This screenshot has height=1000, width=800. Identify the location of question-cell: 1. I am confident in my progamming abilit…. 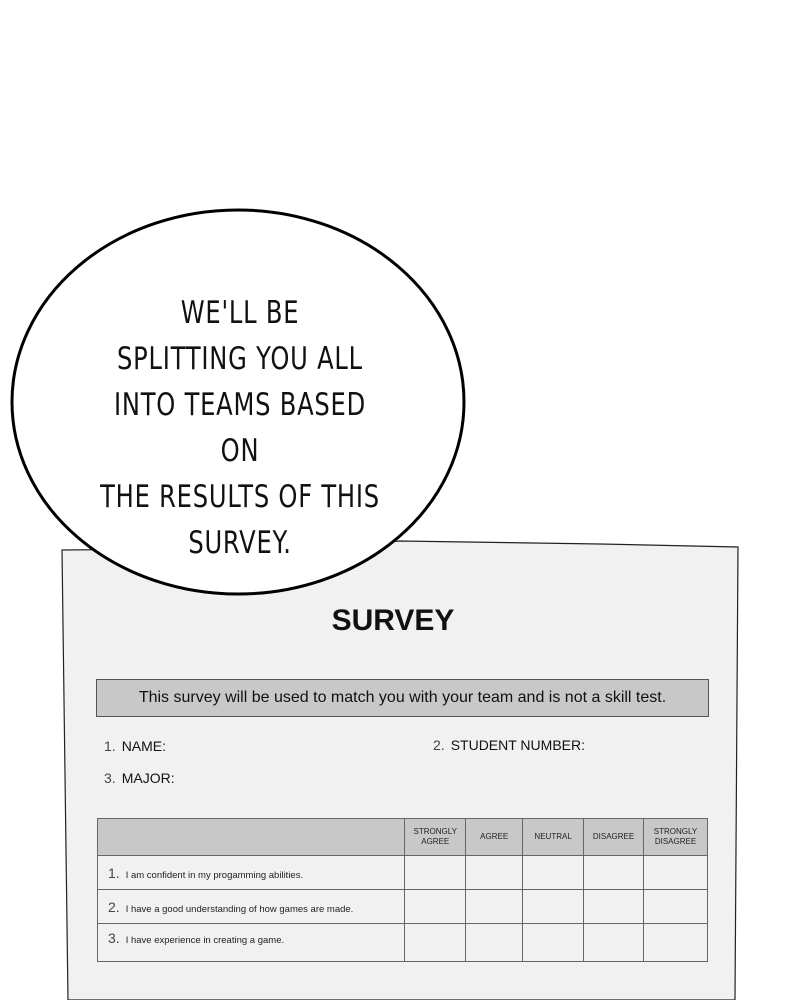
(251, 872).